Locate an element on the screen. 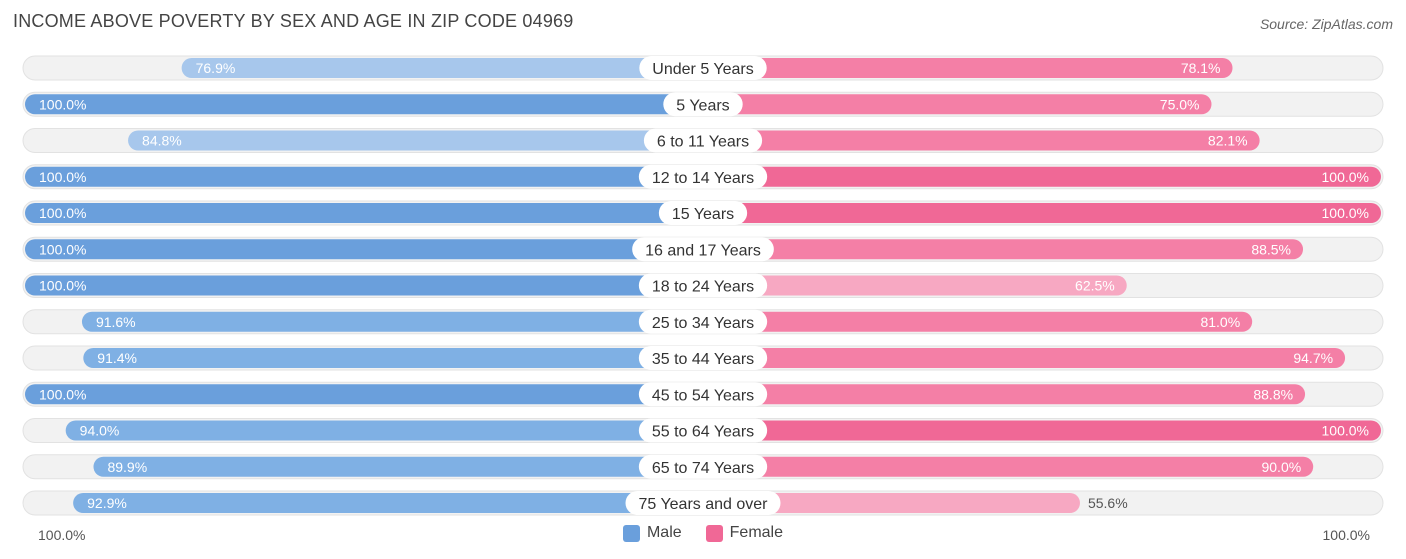 The height and width of the screenshot is (559, 1406). value-label-female: 78.1% is located at coordinates (1201, 68).